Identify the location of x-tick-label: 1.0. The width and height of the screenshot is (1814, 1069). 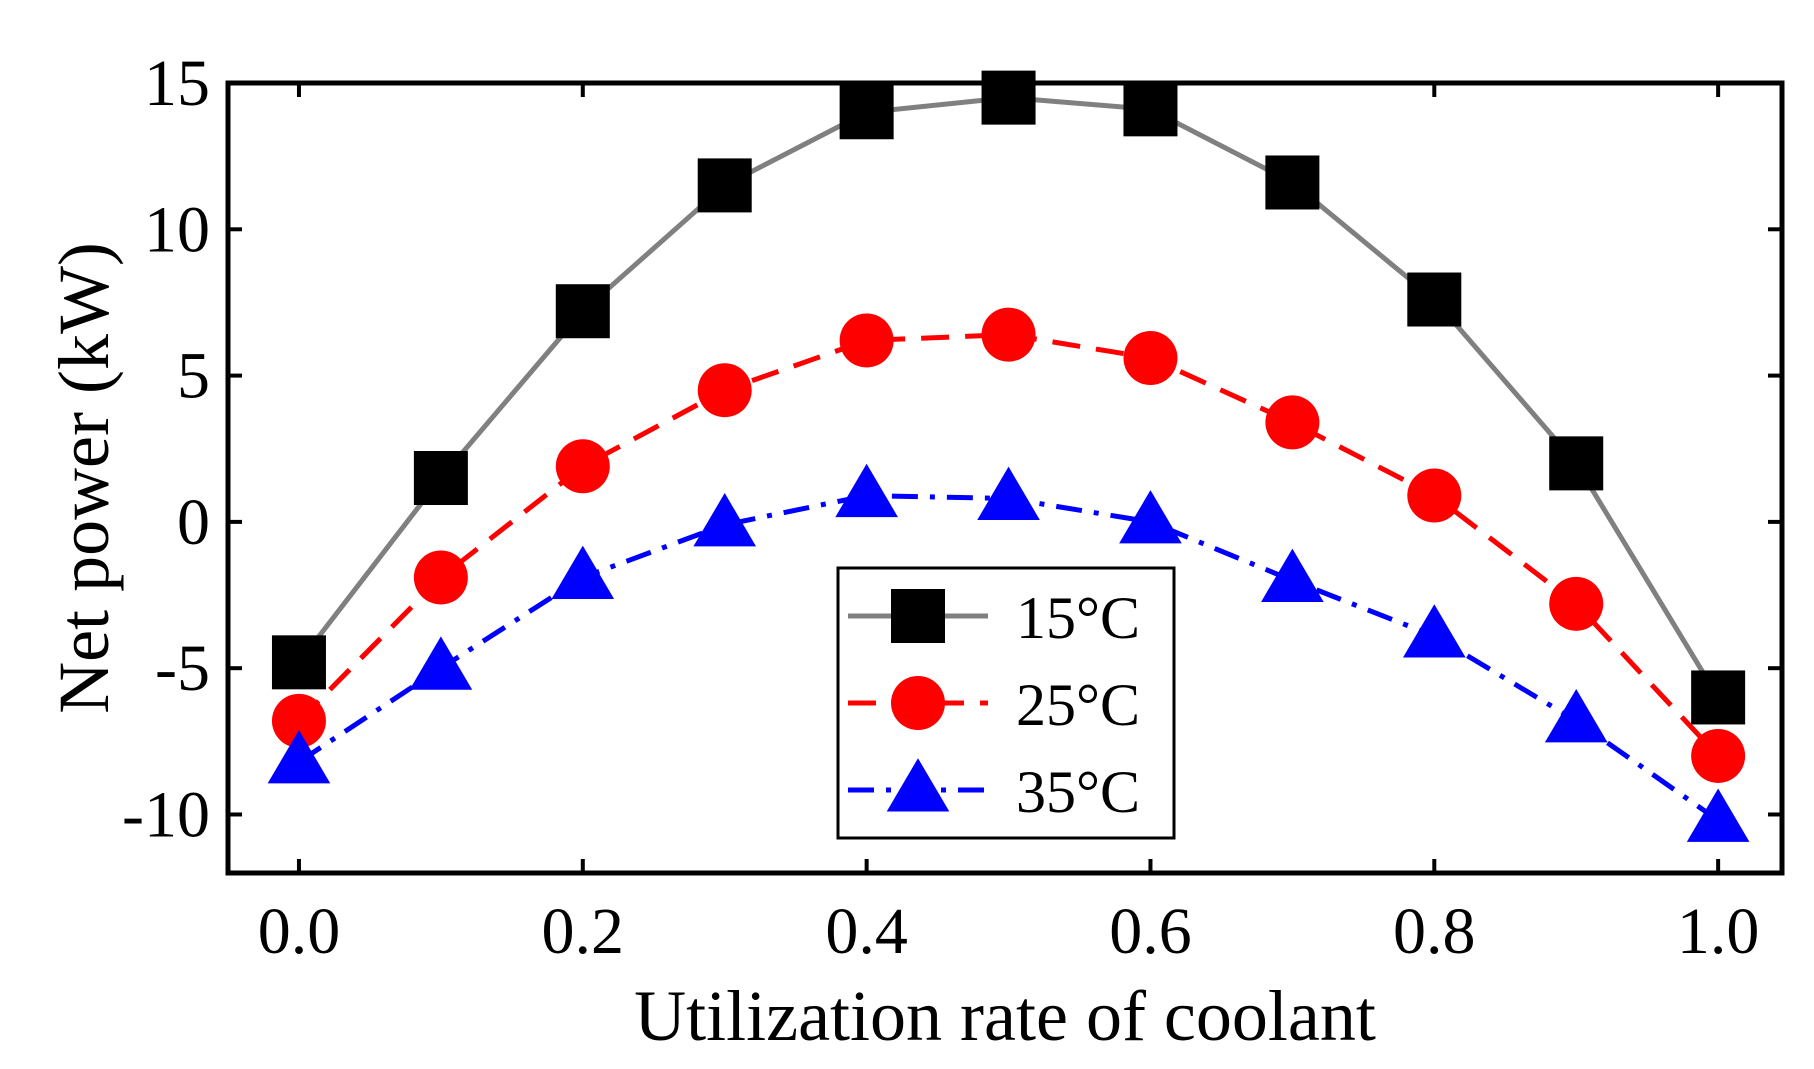
(1718, 931).